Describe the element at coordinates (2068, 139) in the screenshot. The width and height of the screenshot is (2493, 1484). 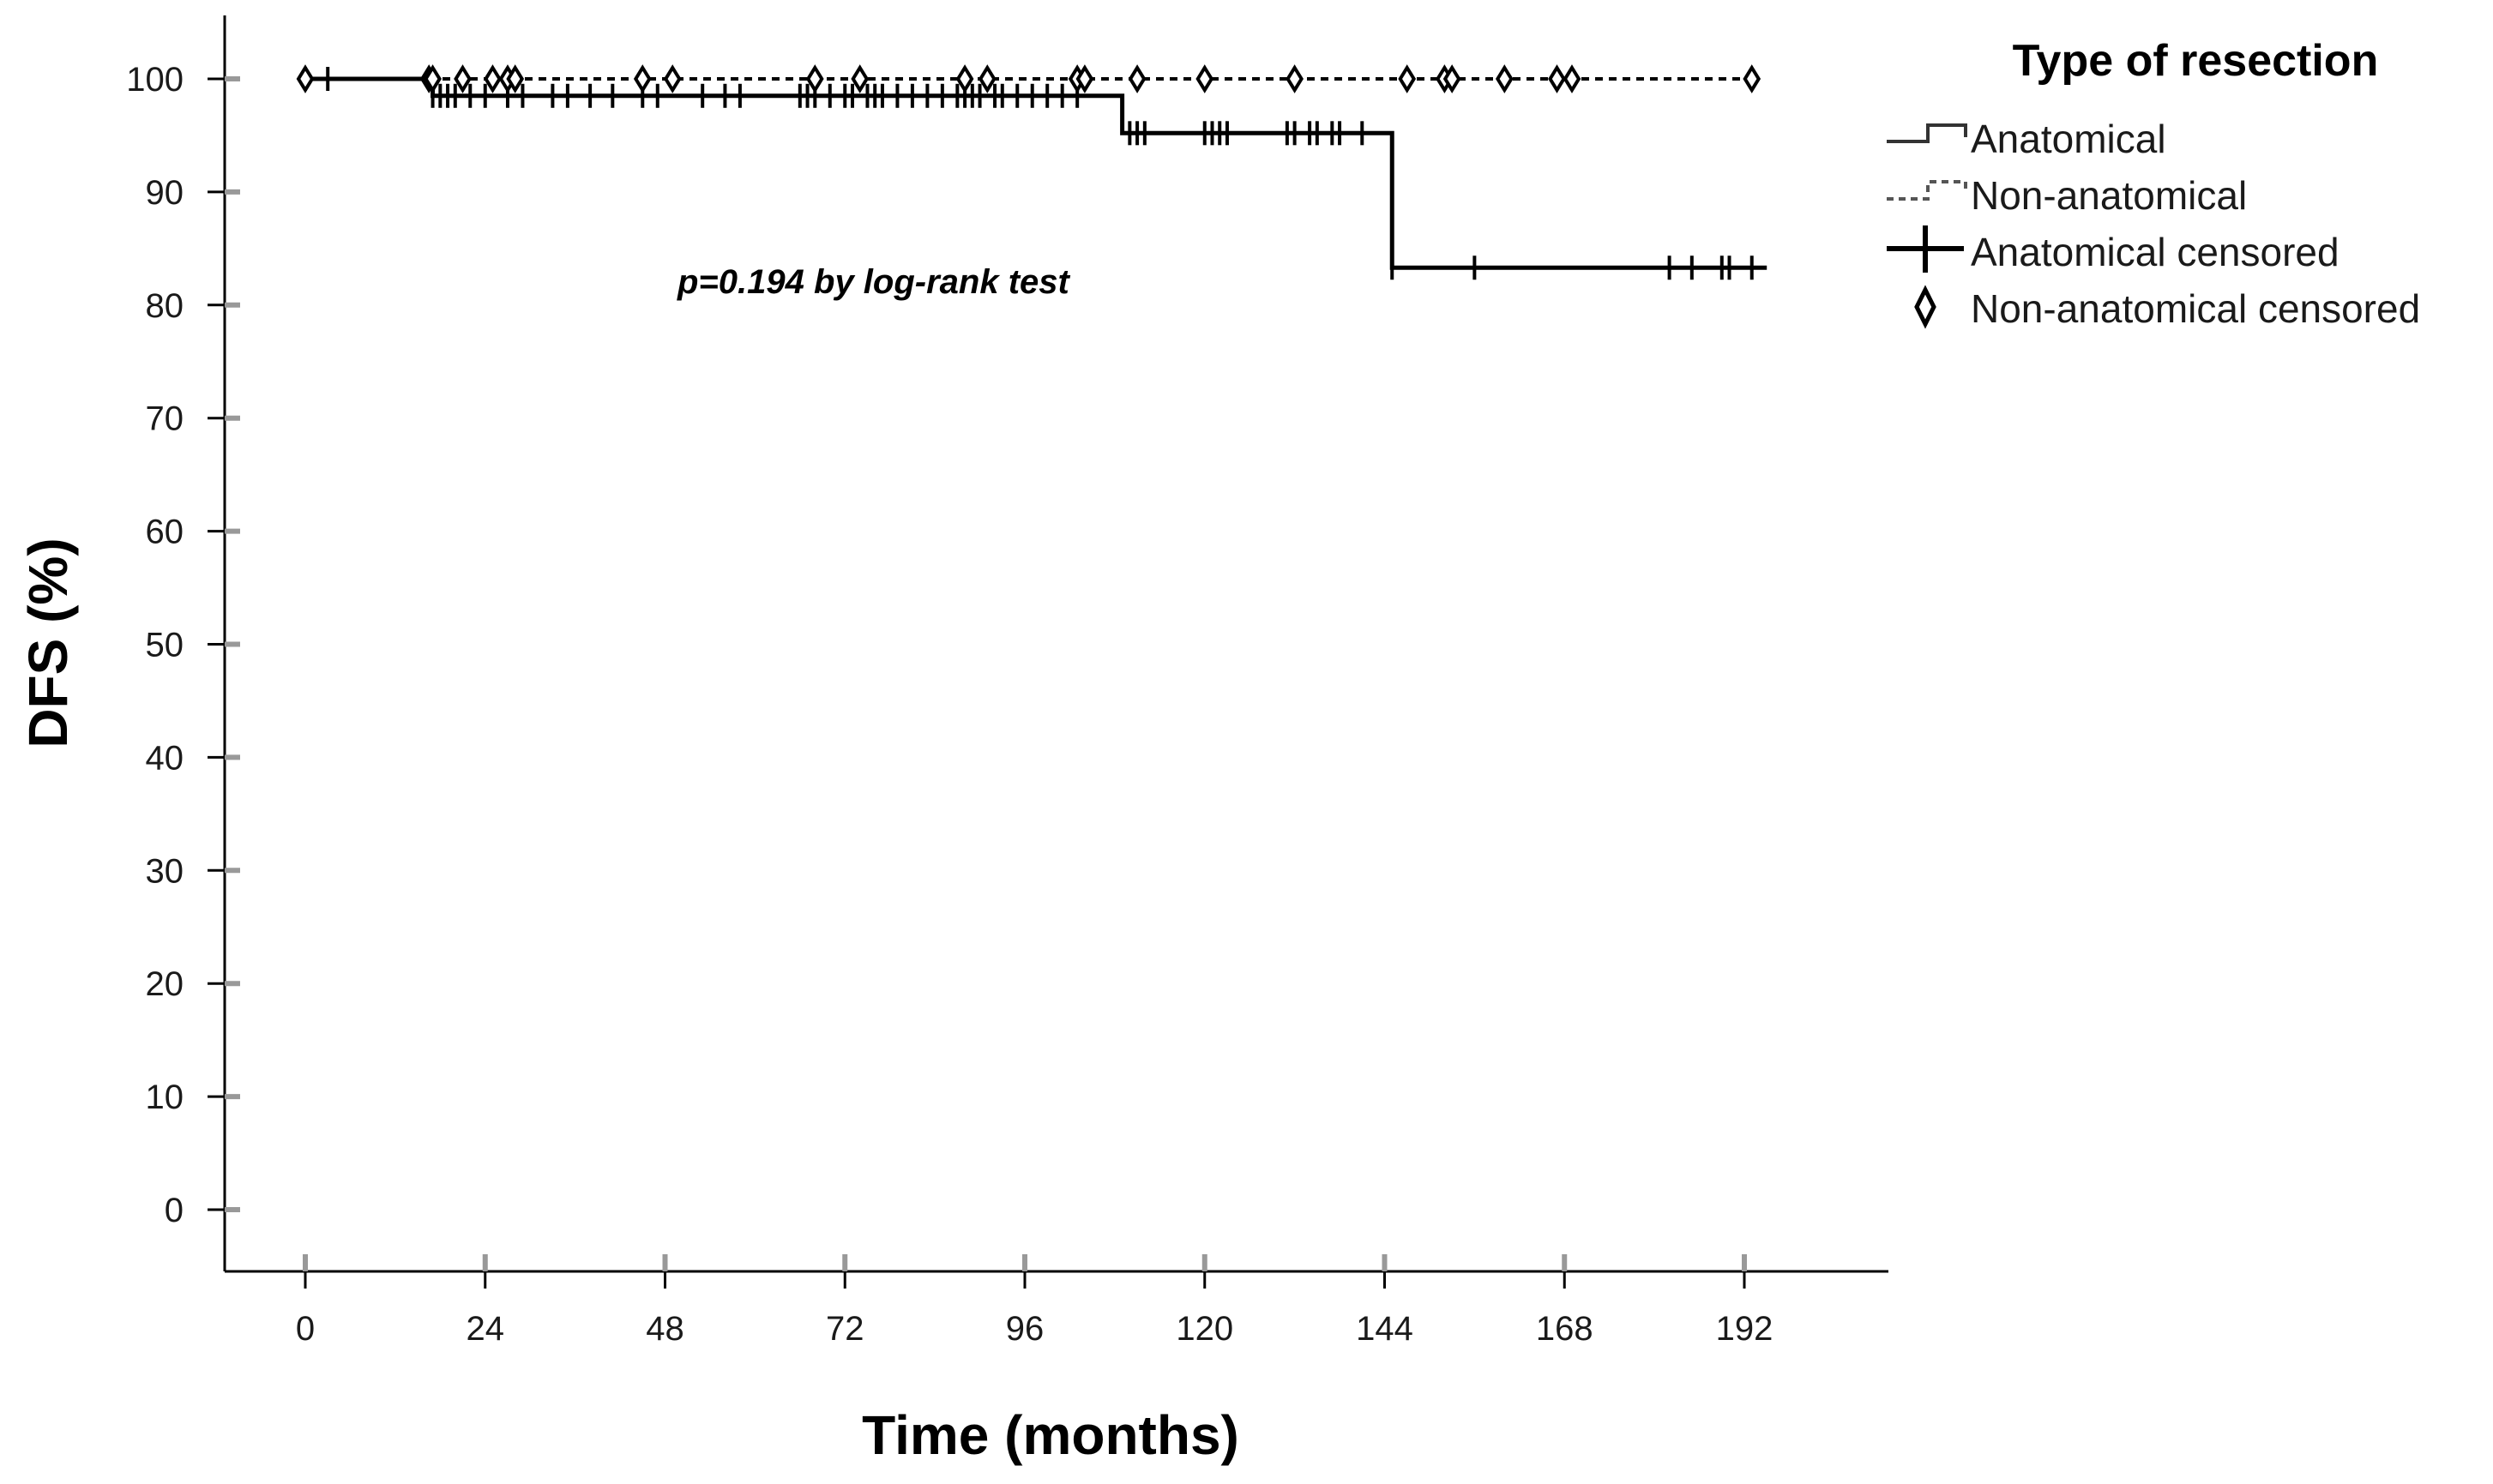
I see `legend-label-anatomical: Anatomical` at that location.